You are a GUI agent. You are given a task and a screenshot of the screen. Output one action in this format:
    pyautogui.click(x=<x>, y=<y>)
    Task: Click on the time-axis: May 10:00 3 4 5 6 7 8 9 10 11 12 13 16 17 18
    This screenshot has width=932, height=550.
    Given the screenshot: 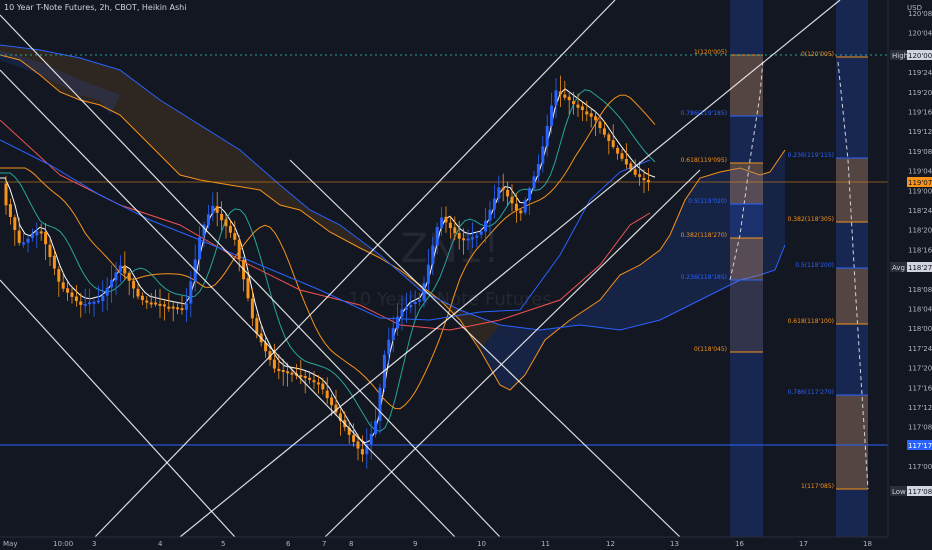 What is the action you would take?
    pyautogui.click(x=466, y=543)
    